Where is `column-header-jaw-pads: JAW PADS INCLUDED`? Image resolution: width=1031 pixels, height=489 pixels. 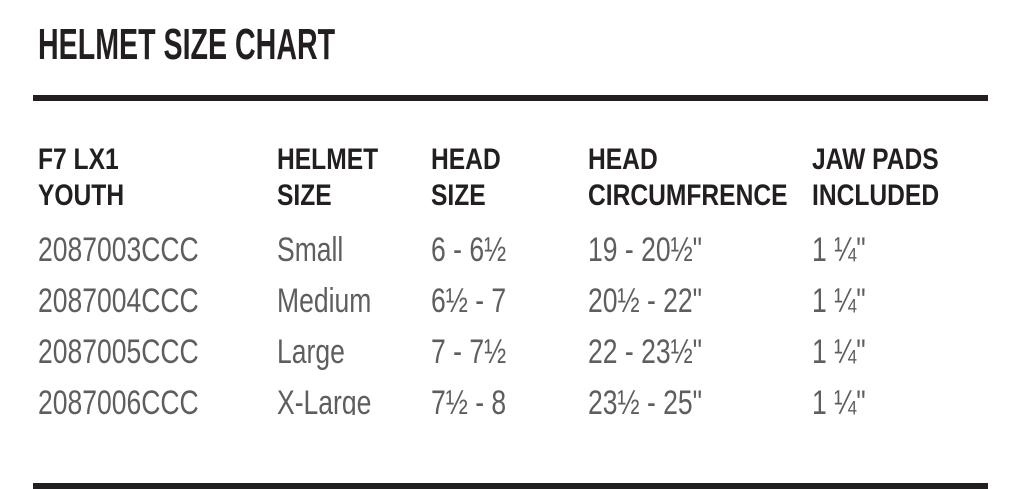 column-header-jaw-pads: JAW PADS INCLUDED is located at coordinates (886, 188).